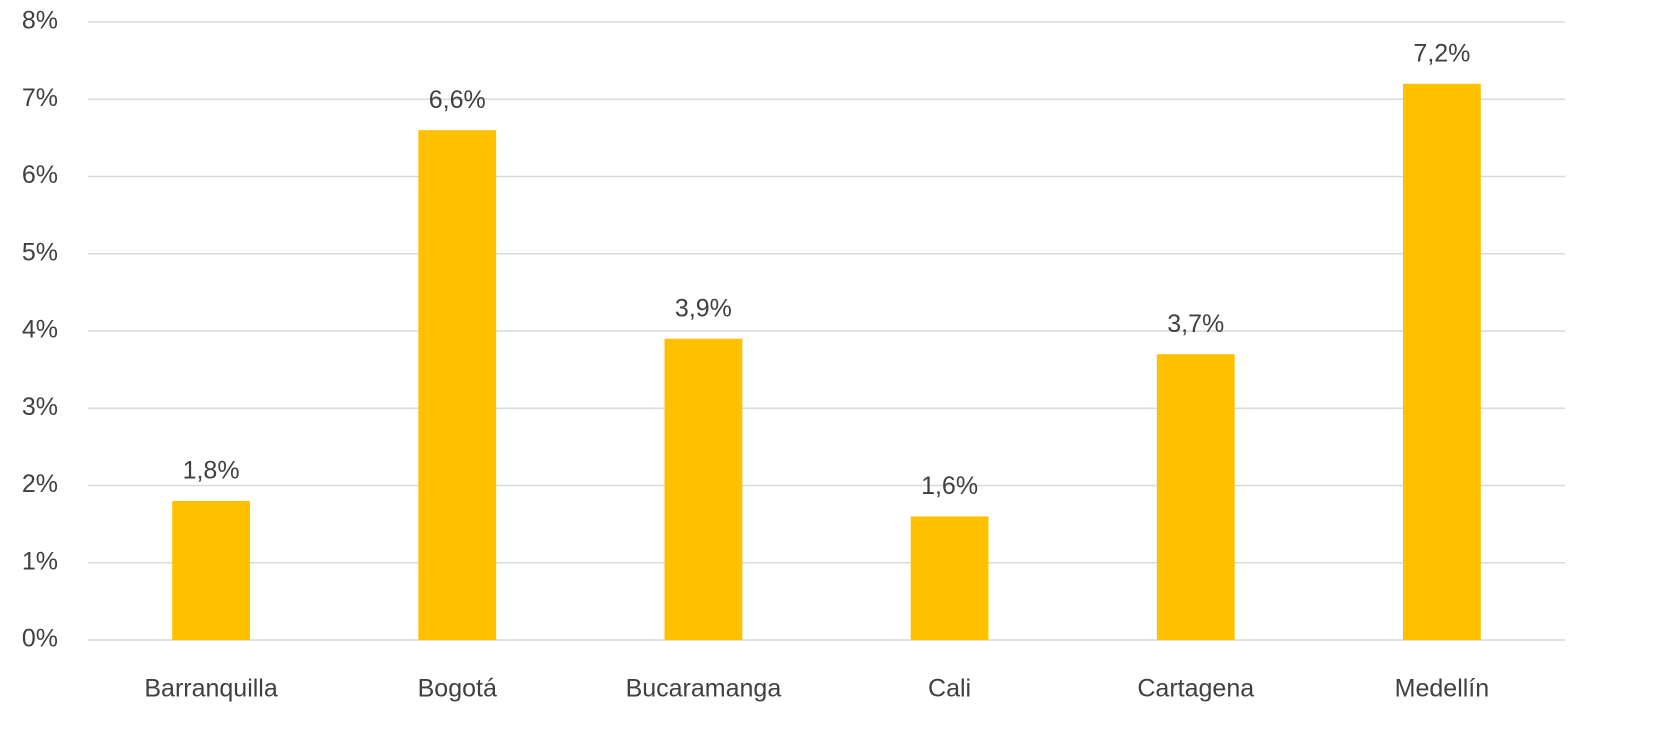 The width and height of the screenshot is (1667, 745). What do you see at coordinates (704, 689) in the screenshot?
I see `x-tick-label: Bucaramanga` at bounding box center [704, 689].